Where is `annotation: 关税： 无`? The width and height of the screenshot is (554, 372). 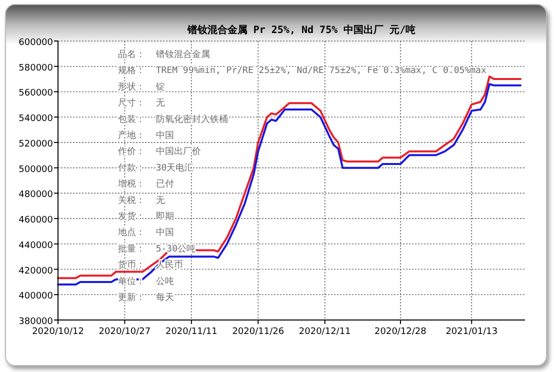
annotation: 关税： 无 is located at coordinates (141, 200).